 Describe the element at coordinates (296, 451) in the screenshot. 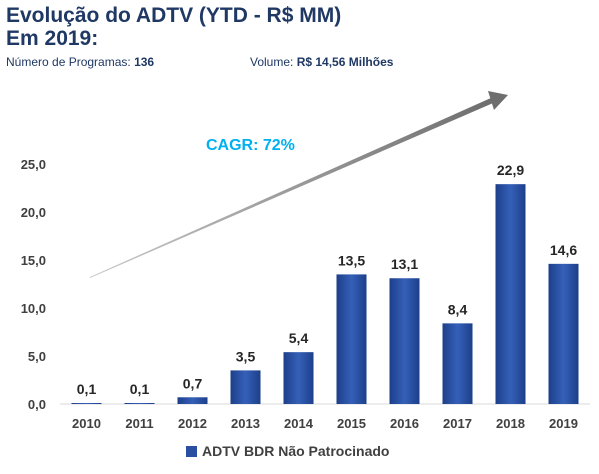

I see `legend-label: ADTV BDR Não Patrocinado` at that location.